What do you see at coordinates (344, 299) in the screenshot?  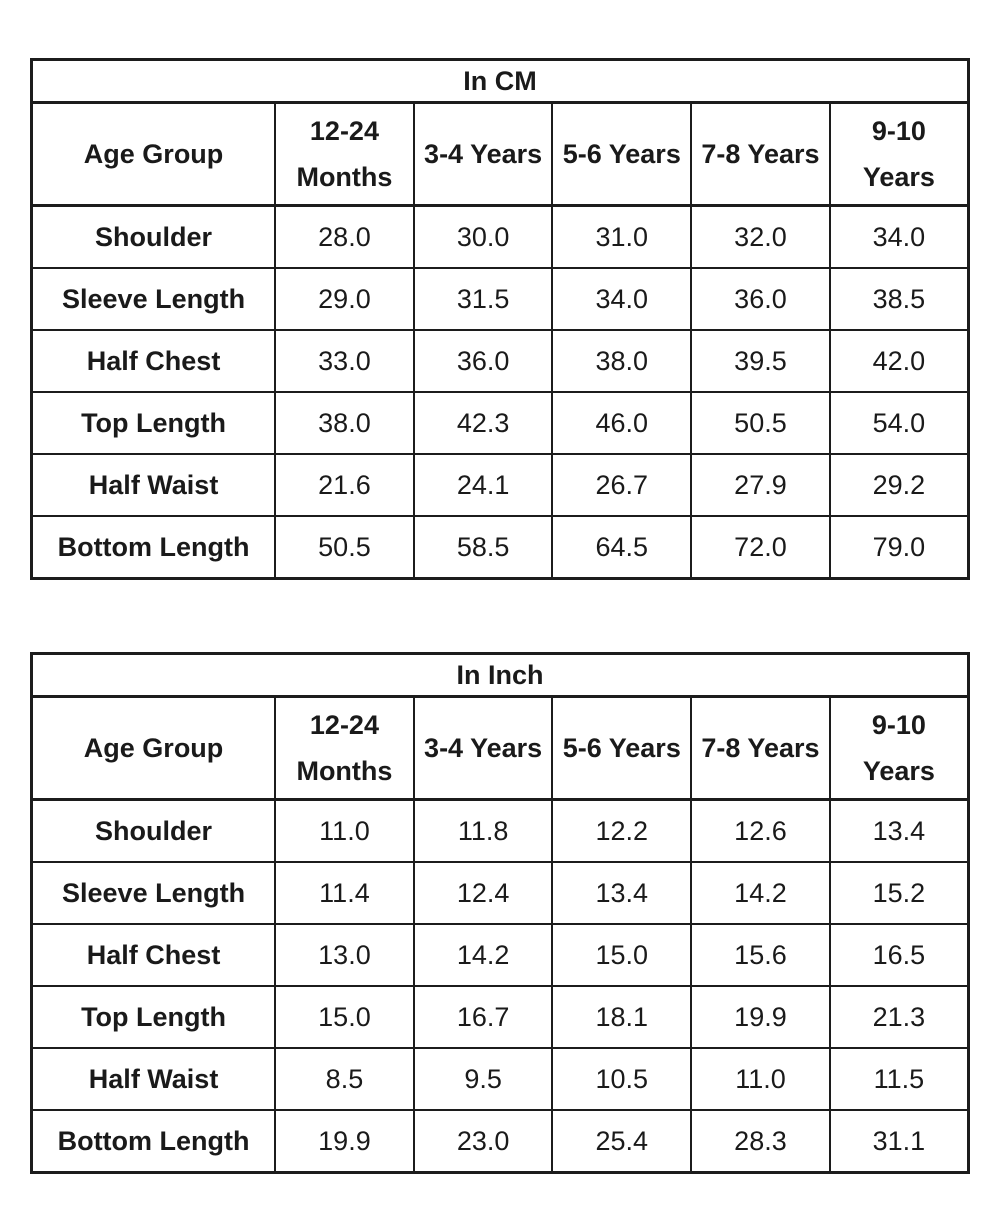 I see `value-cell: 29.0` at bounding box center [344, 299].